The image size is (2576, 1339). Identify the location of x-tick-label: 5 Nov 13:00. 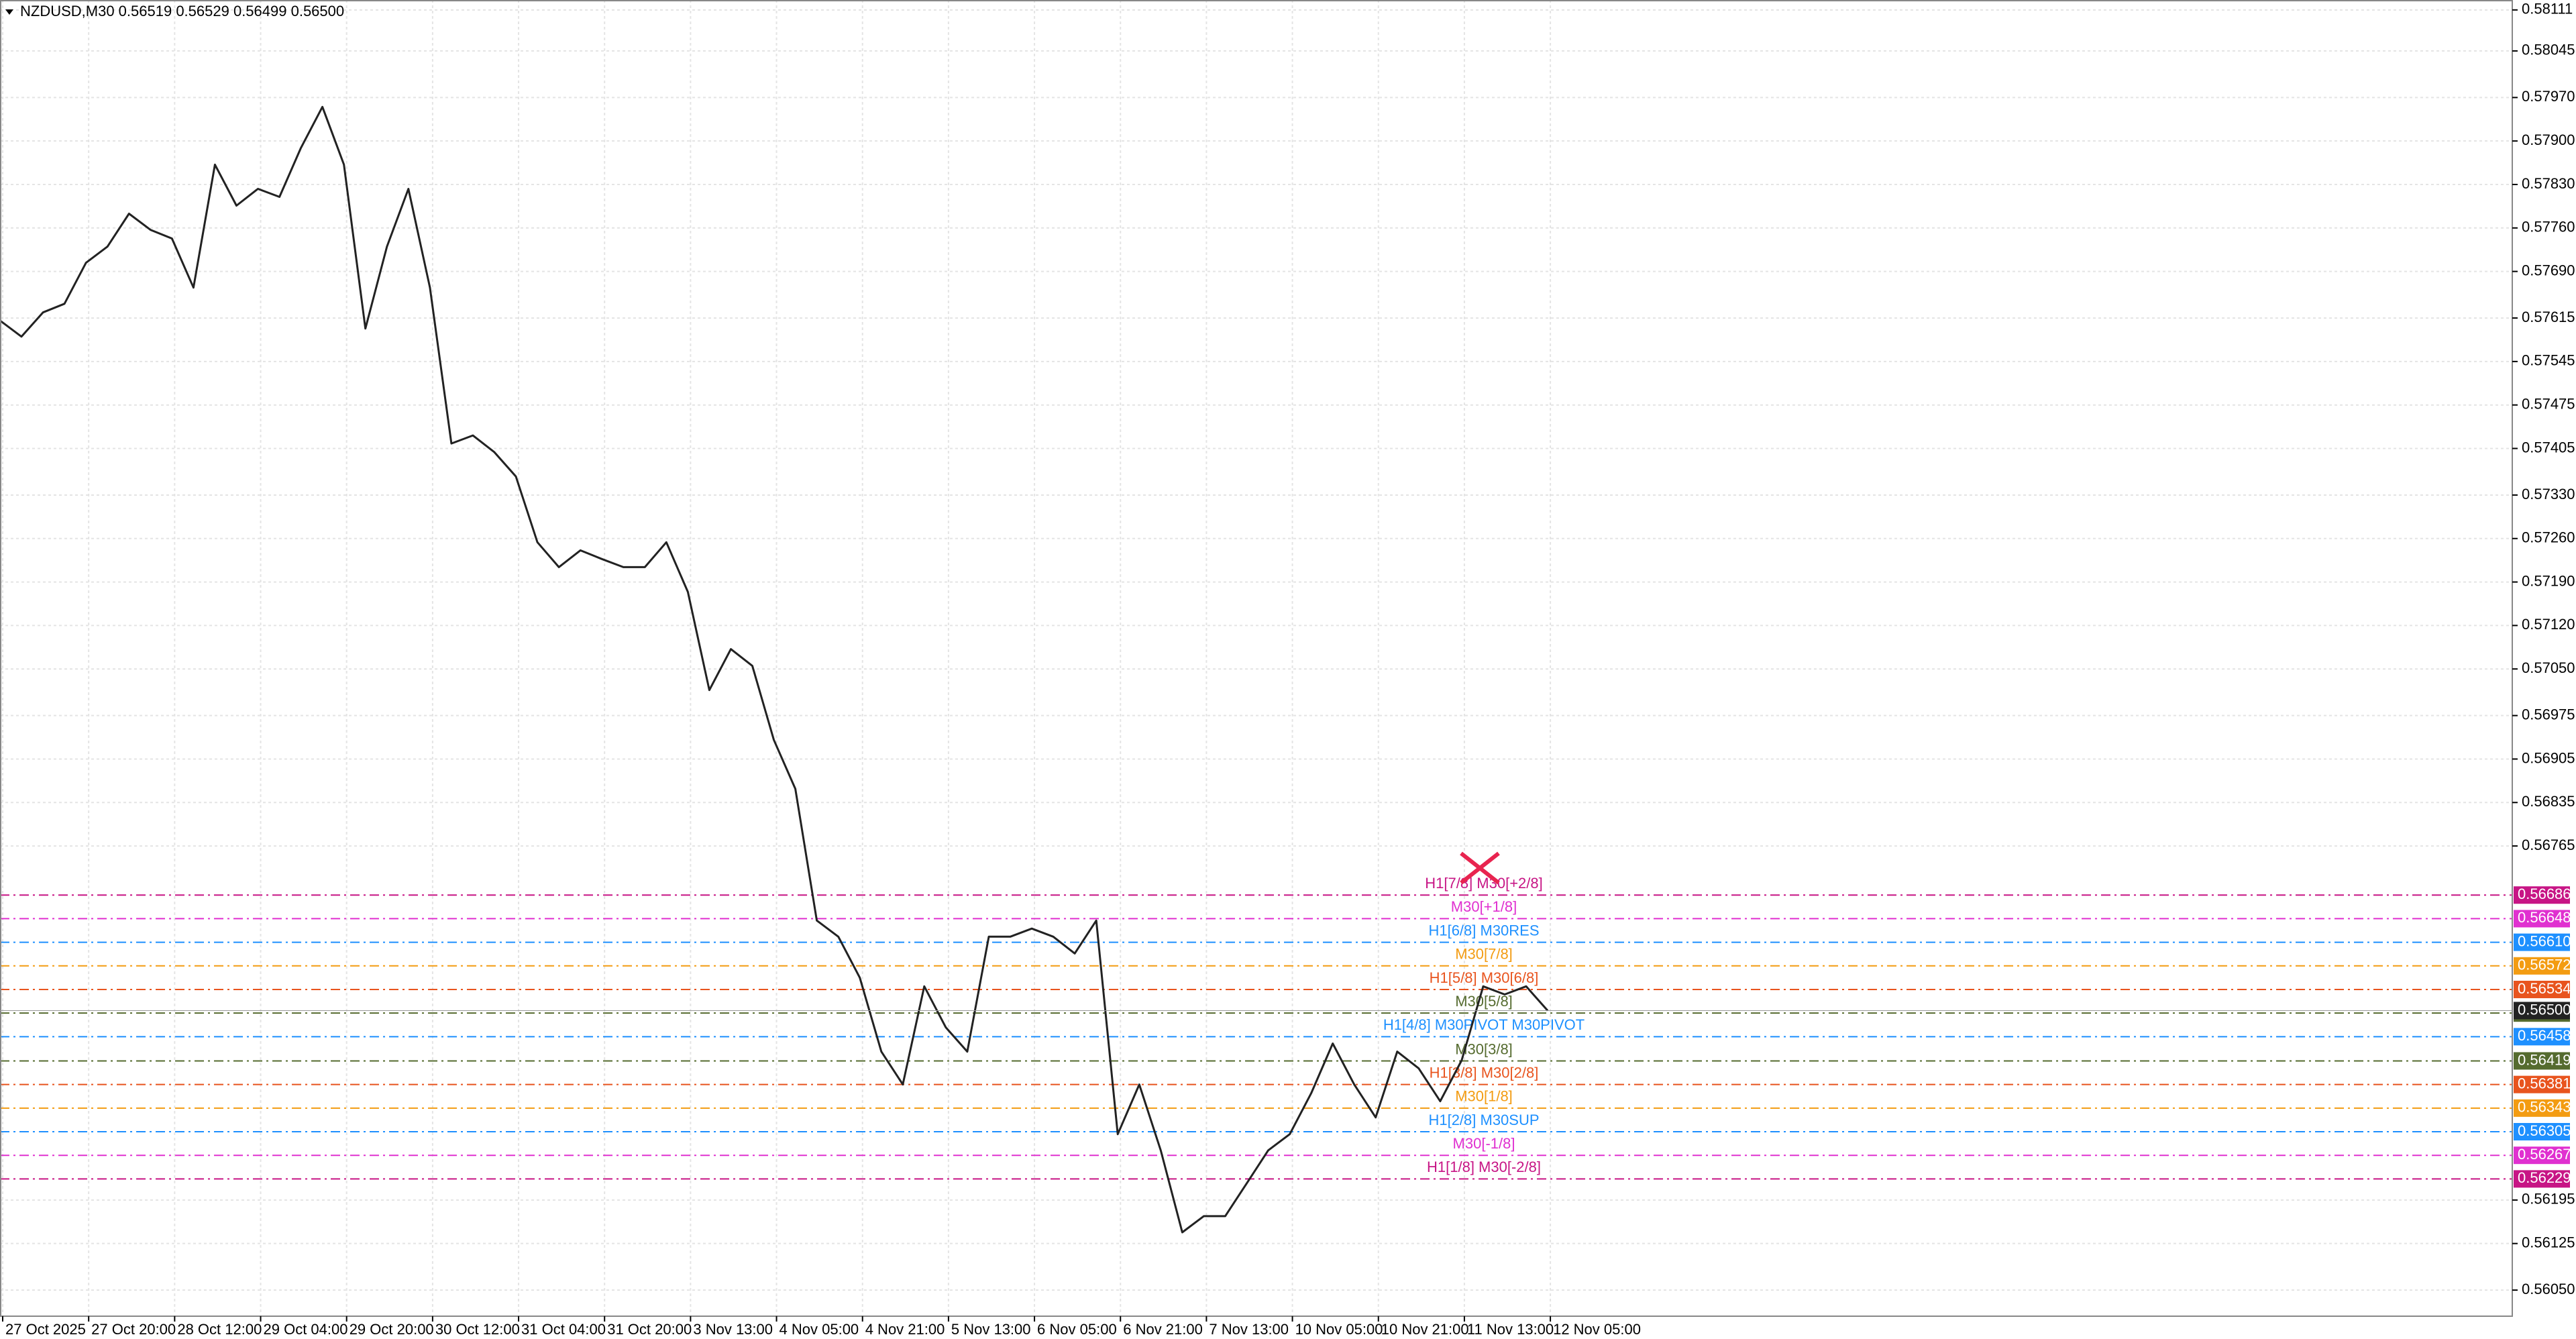
(991, 1329).